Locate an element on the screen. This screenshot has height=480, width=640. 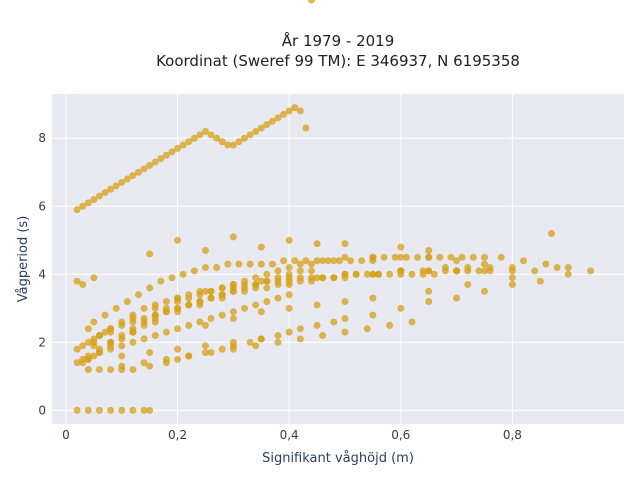
x-axis-title: Signifikant våghöjd (m) is located at coordinates (338, 458).